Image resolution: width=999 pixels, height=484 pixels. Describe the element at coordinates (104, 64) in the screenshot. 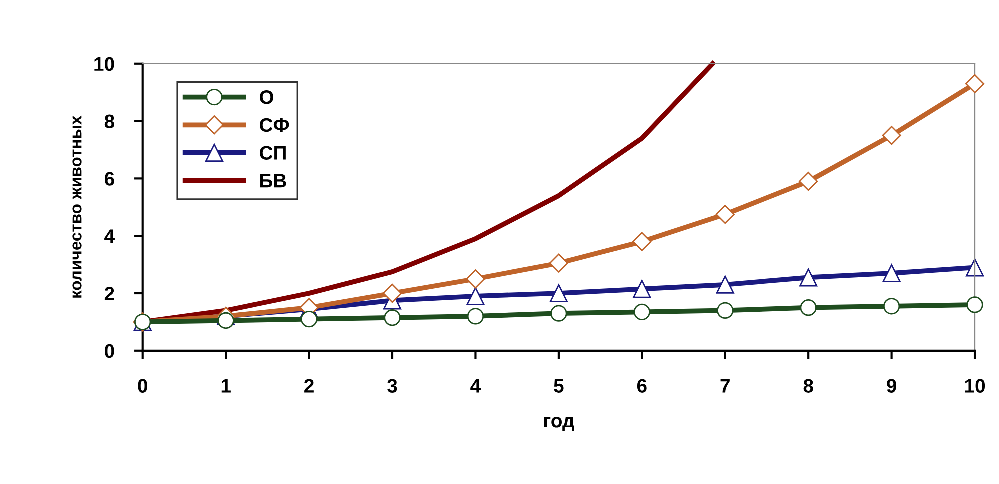

I see `y-tick-label: 10` at that location.